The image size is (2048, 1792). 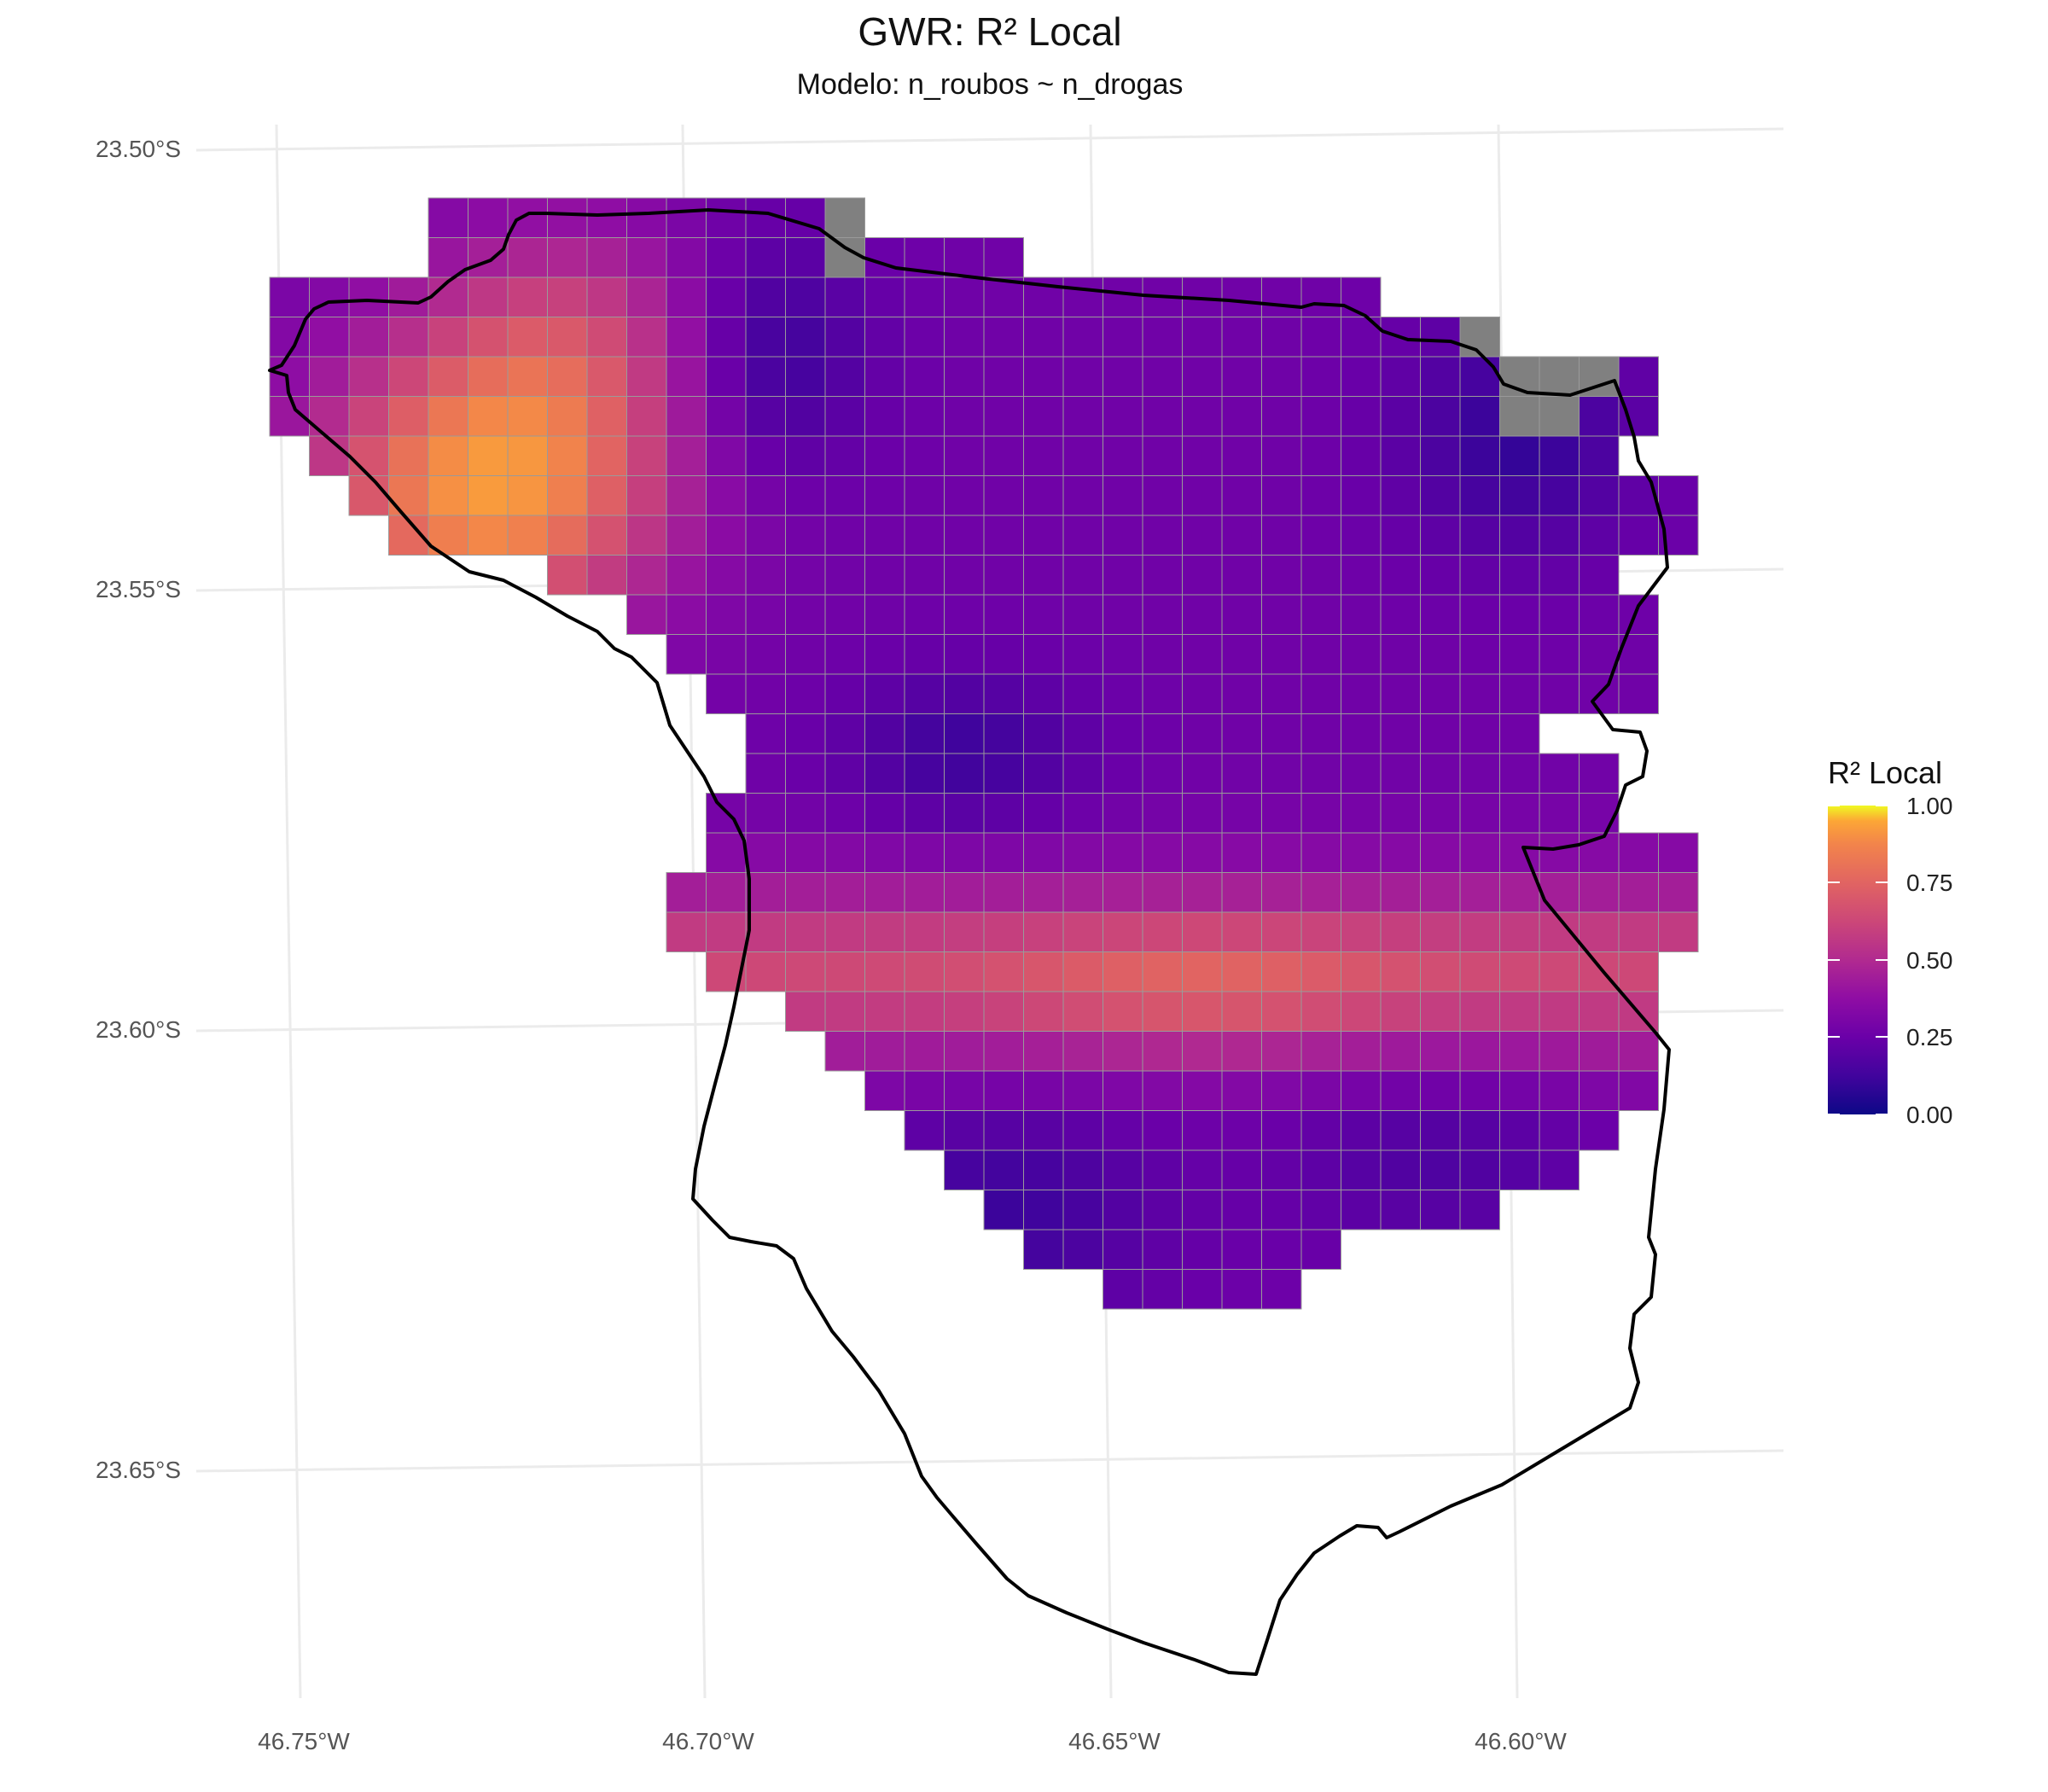 I want to click on graticule-lat-line, so click(x=990, y=139).